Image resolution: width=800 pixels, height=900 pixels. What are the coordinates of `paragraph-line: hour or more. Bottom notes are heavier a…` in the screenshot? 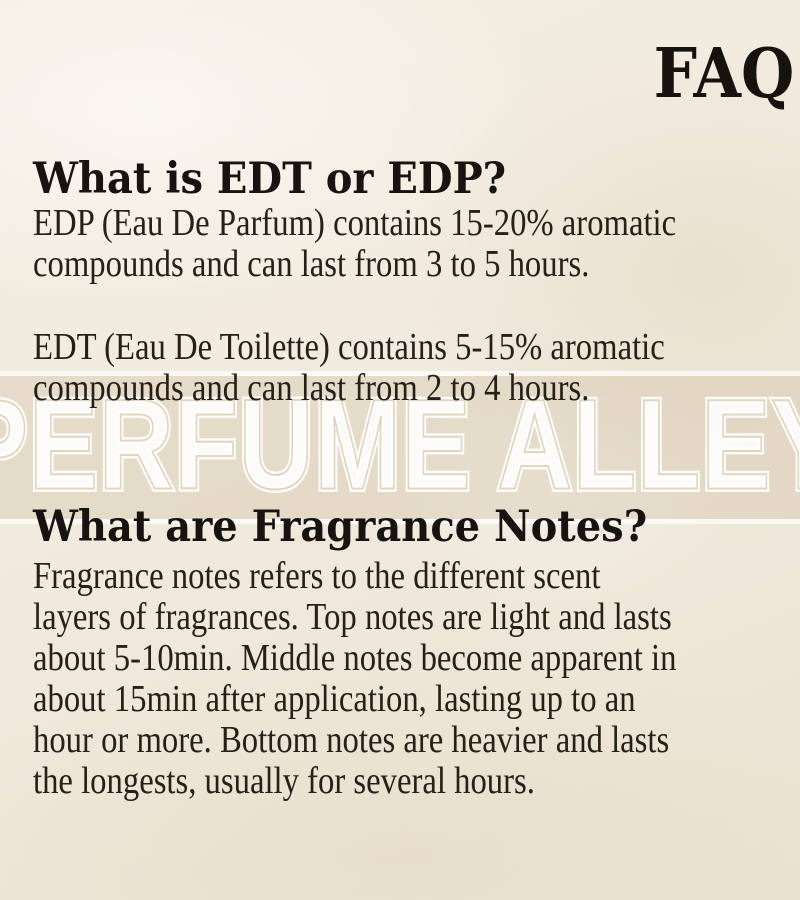 It's located at (351, 740).